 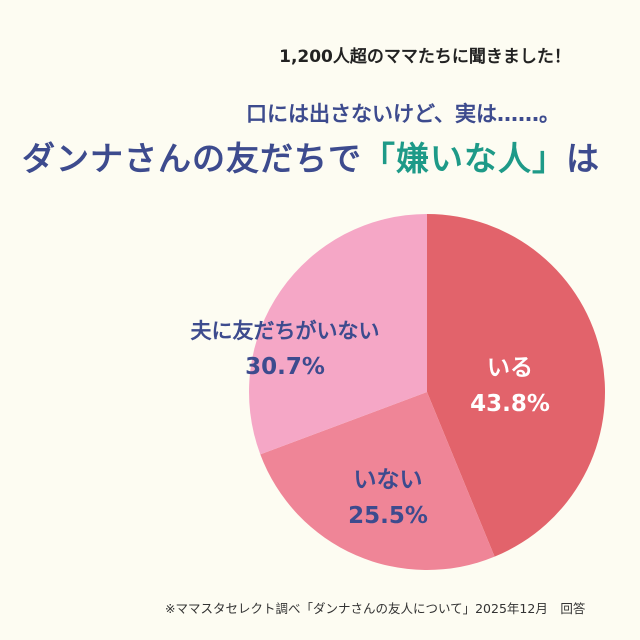 What do you see at coordinates (583, 158) in the screenshot?
I see `title-post: は` at bounding box center [583, 158].